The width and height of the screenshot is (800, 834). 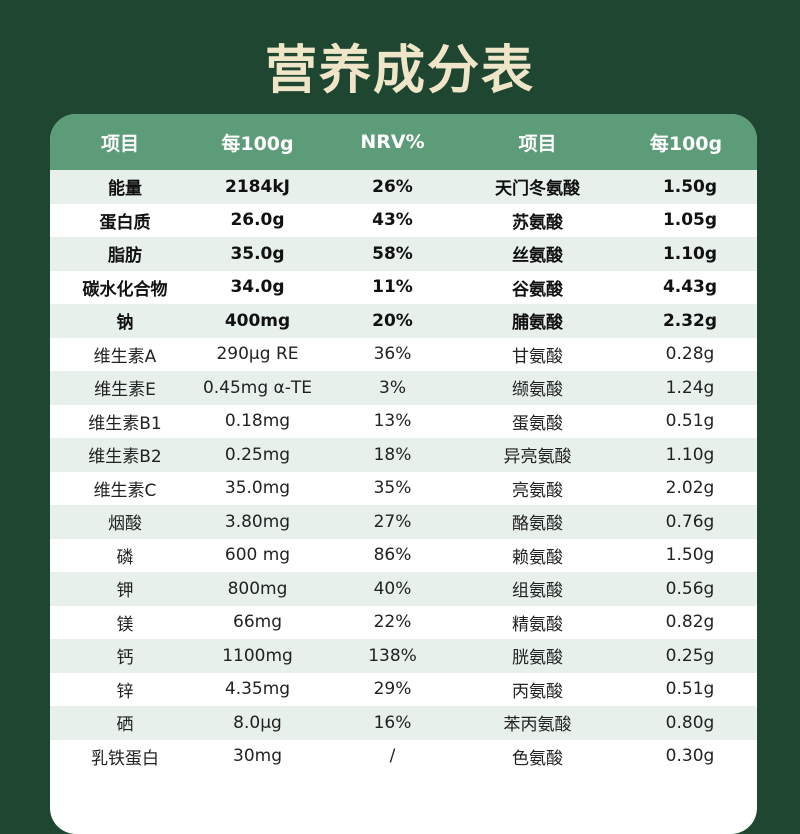 I want to click on nutrient-amount: 34.0g, so click(x=257, y=287).